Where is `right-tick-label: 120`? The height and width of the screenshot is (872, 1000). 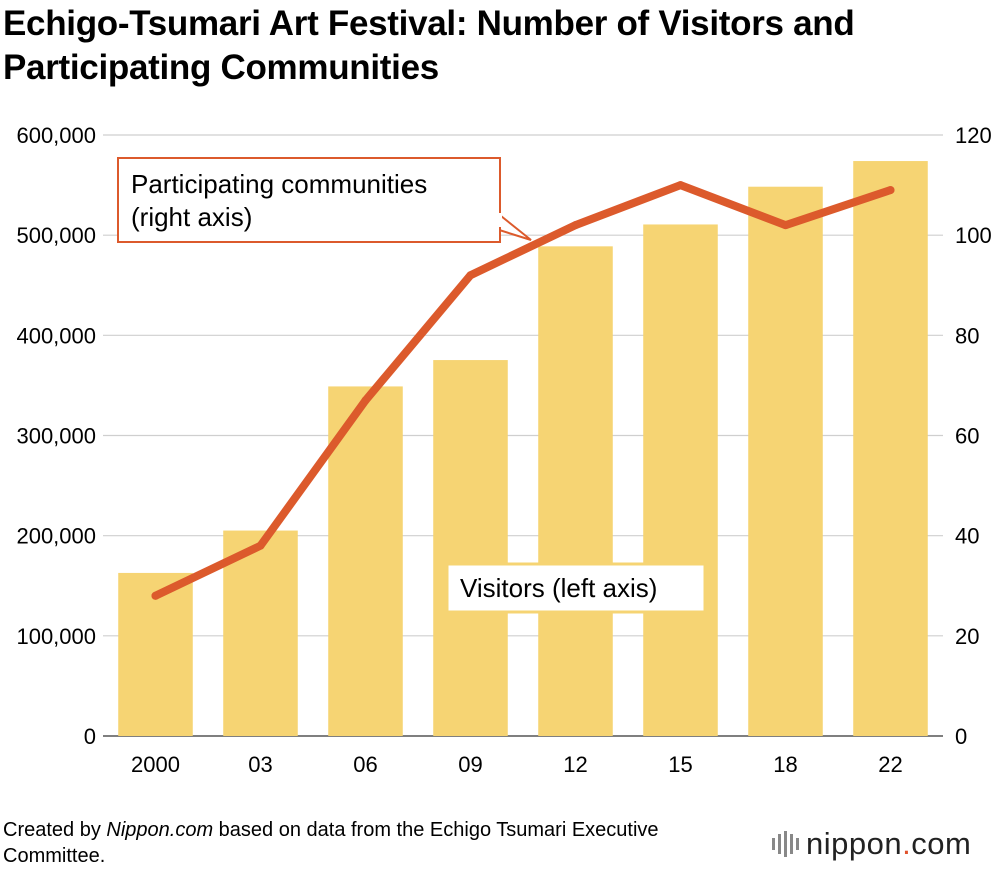 right-tick-label: 120 is located at coordinates (973, 135).